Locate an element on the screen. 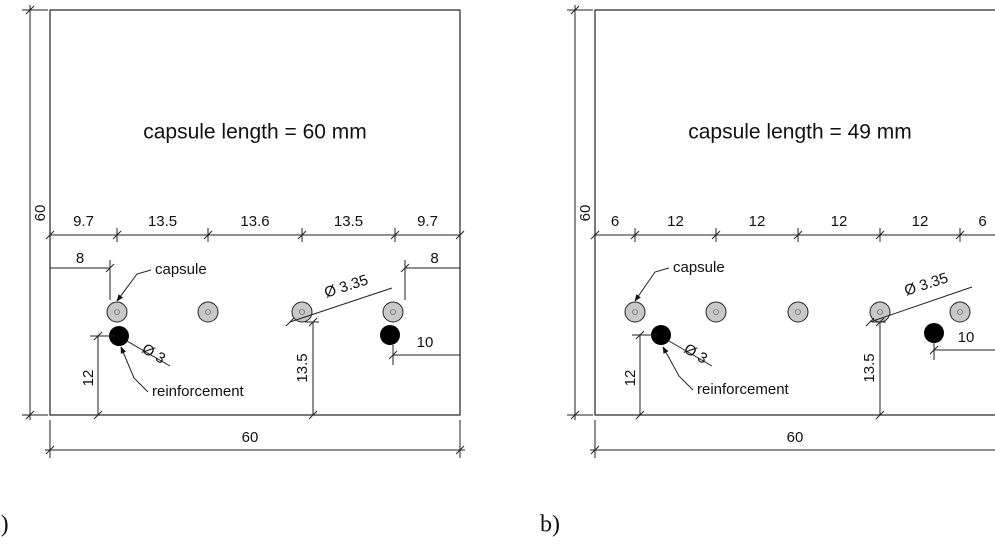 This screenshot has height=548, width=995. panel-label: b) is located at coordinates (550, 525).